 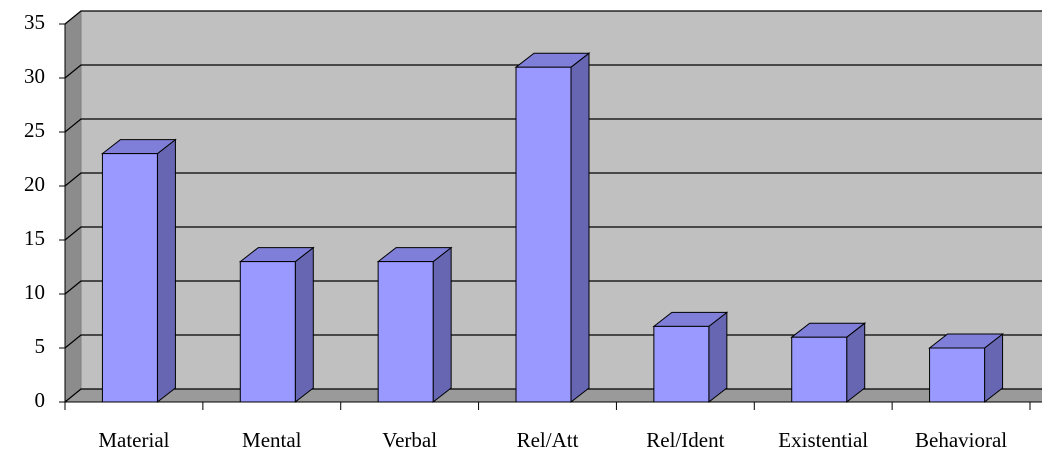 I want to click on x-tick-label: Rel/Att, so click(x=548, y=440).